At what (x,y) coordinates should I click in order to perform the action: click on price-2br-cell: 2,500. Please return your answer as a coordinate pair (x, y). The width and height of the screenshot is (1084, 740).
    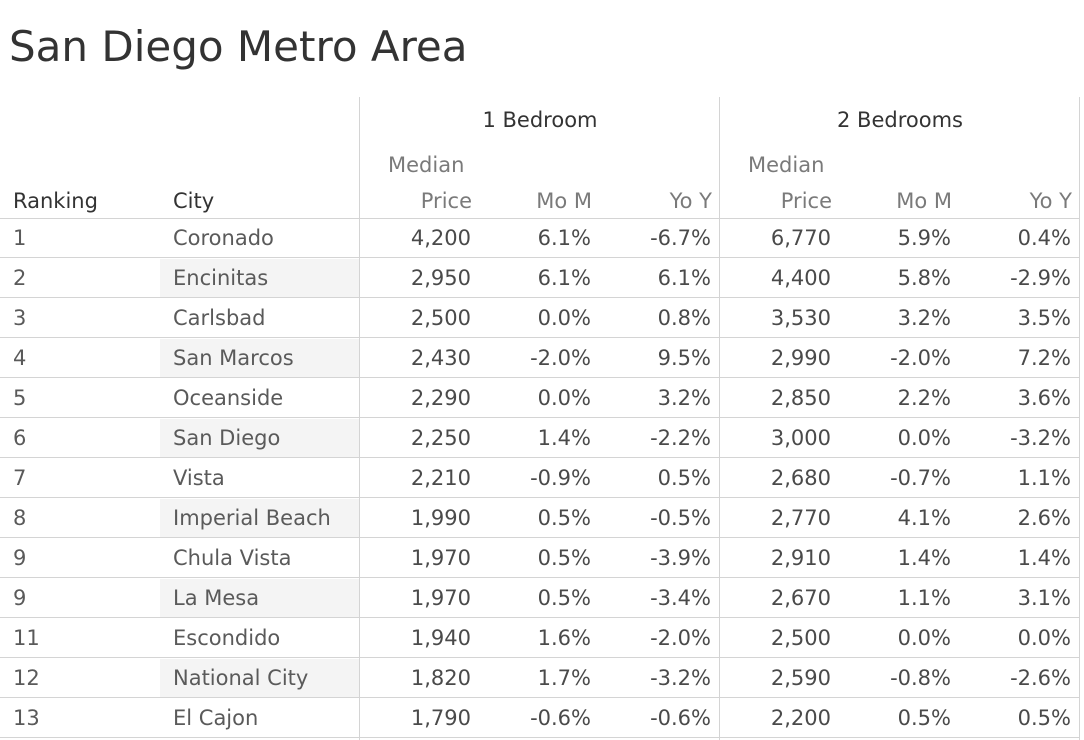
    Looking at the image, I should click on (800, 638).